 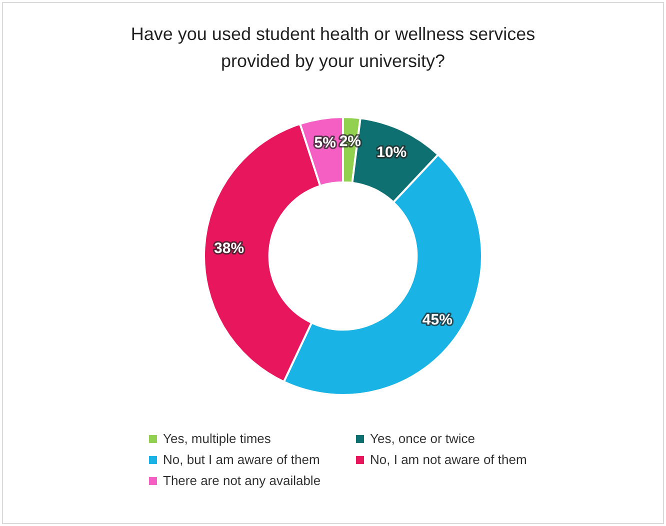 I want to click on legend-label: There are not any available, so click(x=242, y=480).